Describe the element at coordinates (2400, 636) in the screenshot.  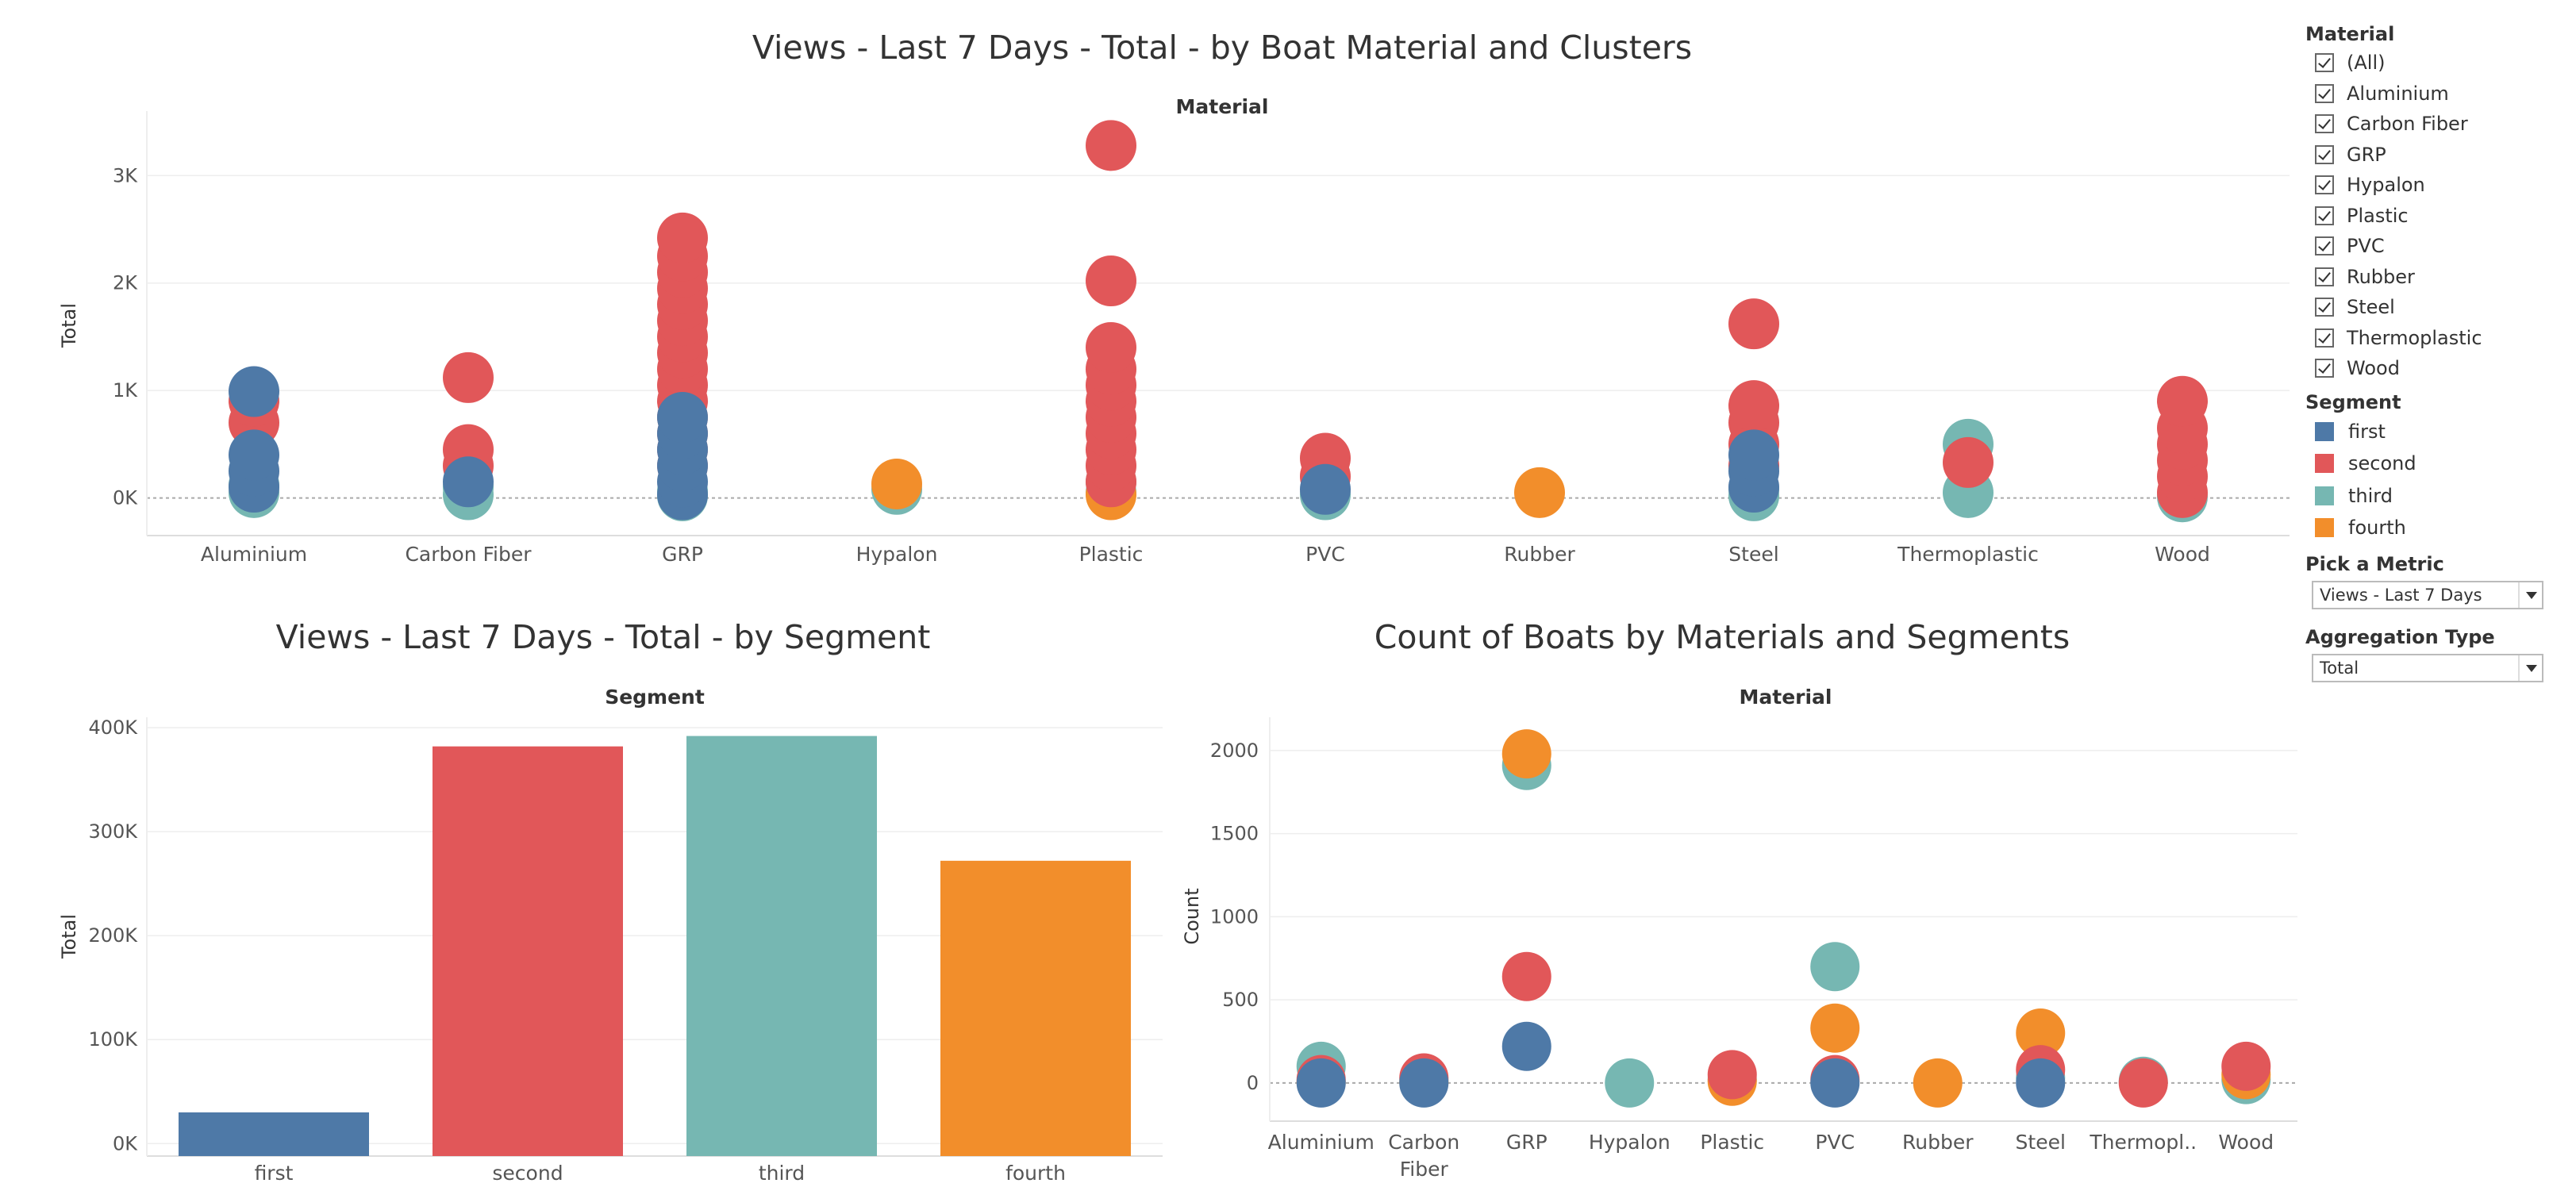
I see `aggregation-title: Aggregation Type` at that location.